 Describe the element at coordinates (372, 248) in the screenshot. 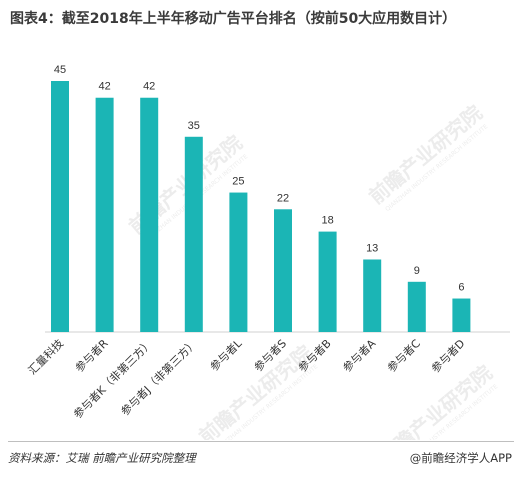

I see `bar-value-label: 13` at that location.